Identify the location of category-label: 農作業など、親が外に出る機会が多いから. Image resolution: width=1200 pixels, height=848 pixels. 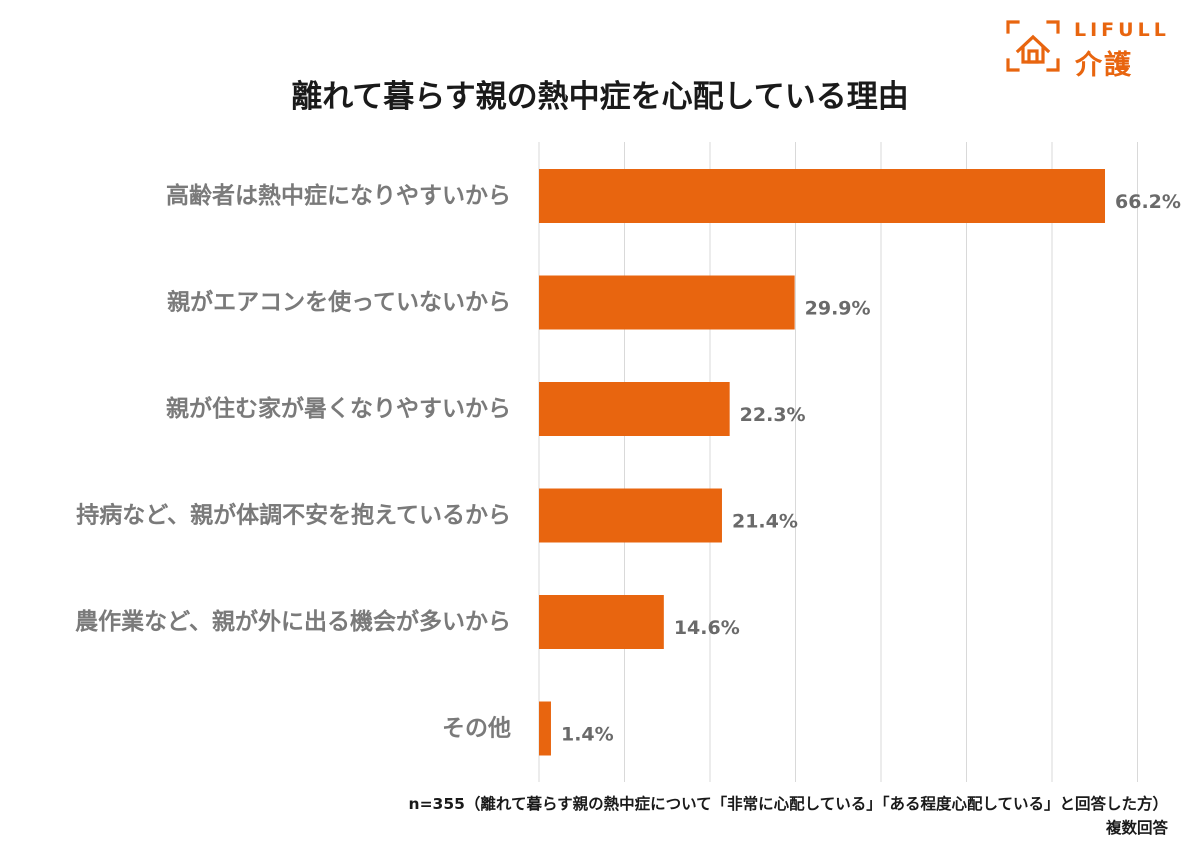
(293, 621).